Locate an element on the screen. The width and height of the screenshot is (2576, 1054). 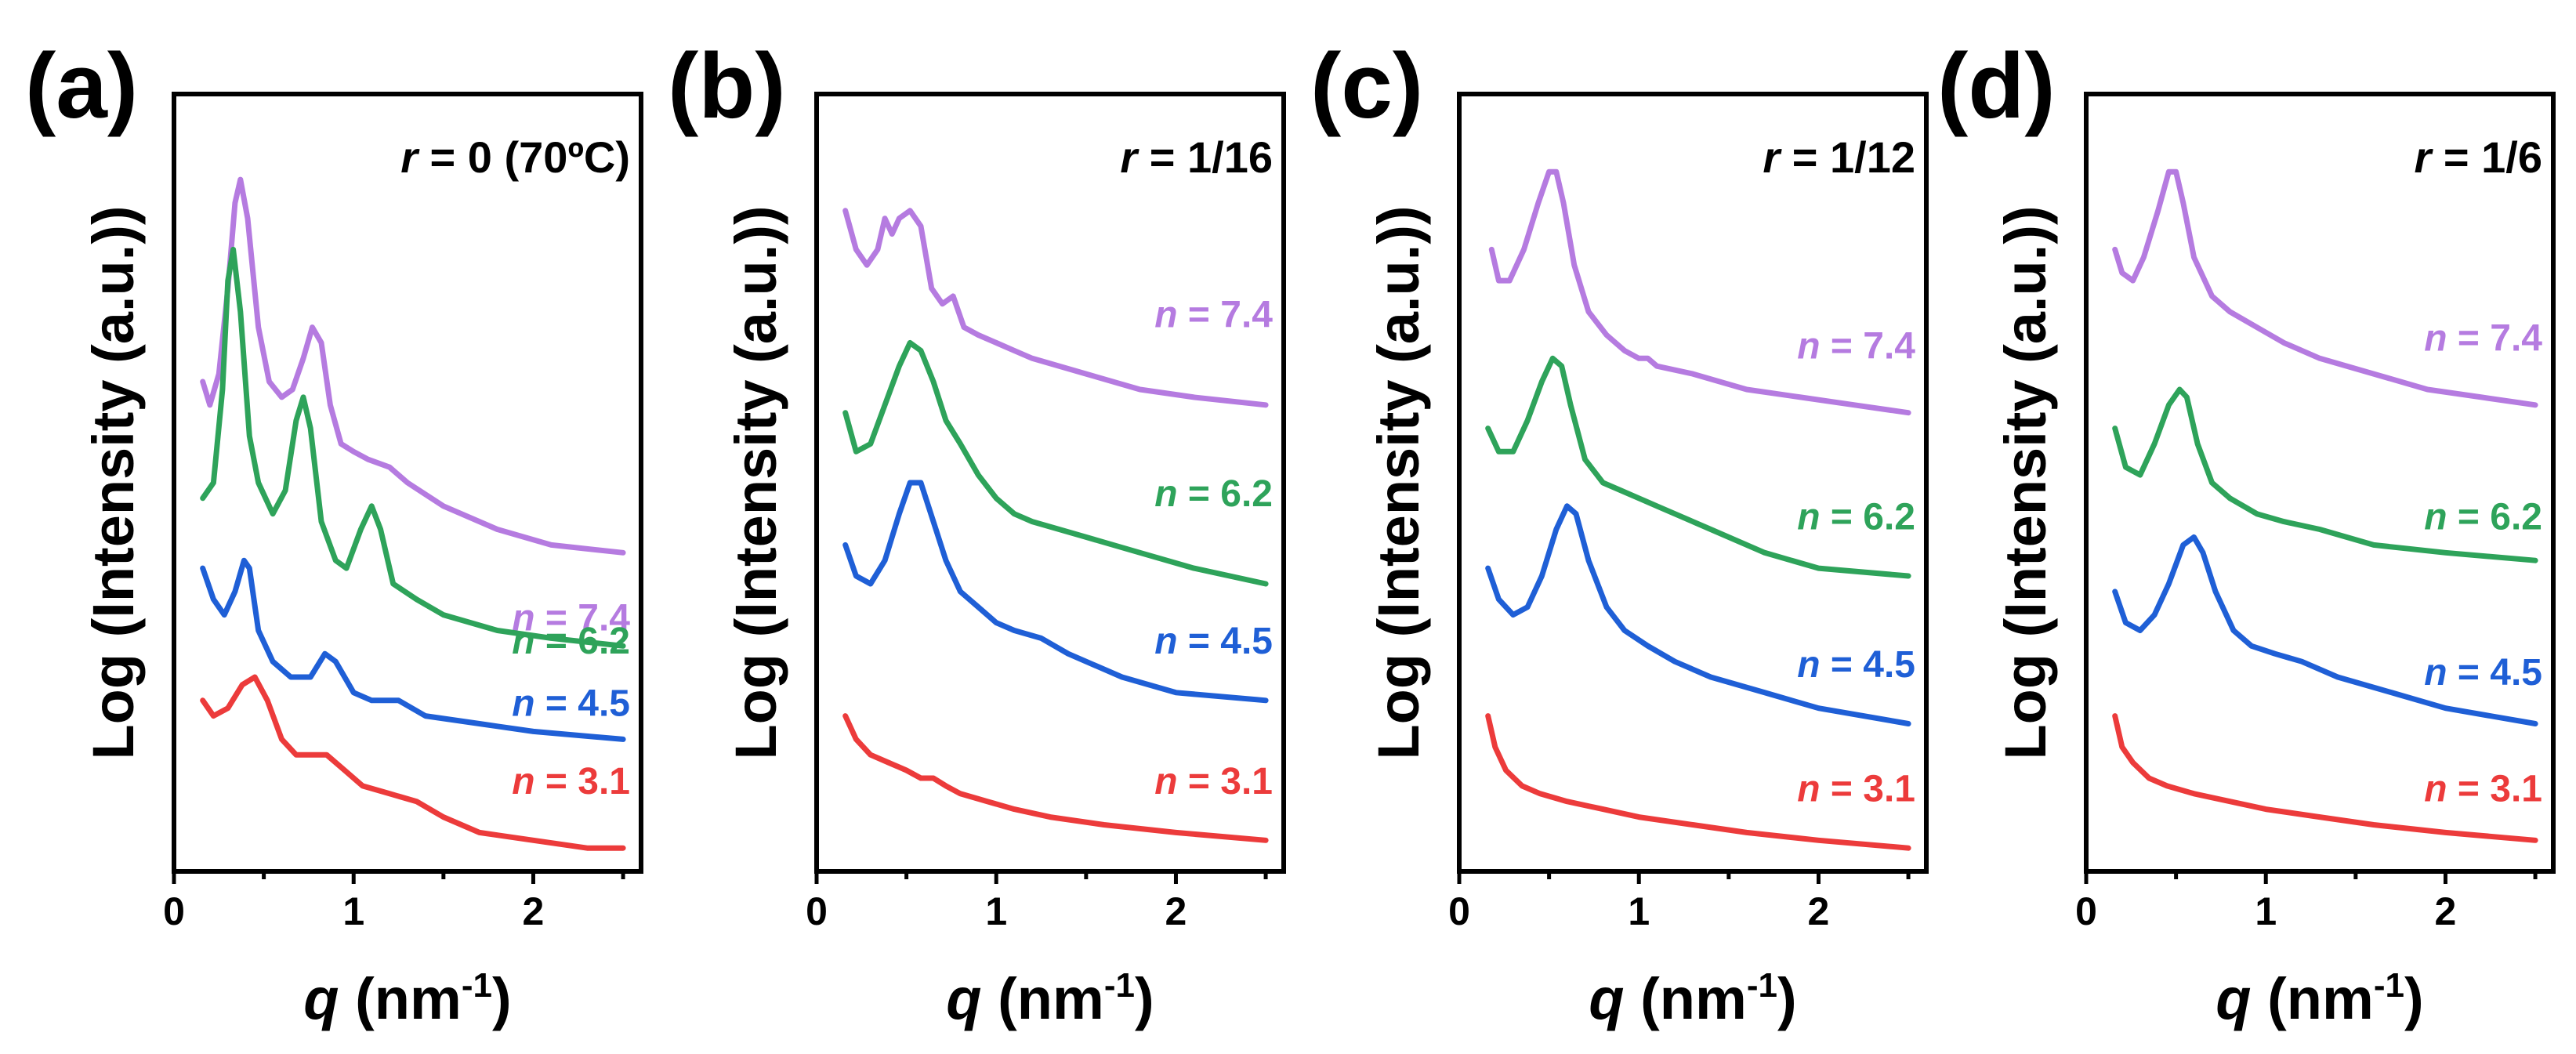
panel-label: (a) is located at coordinates (81, 86).